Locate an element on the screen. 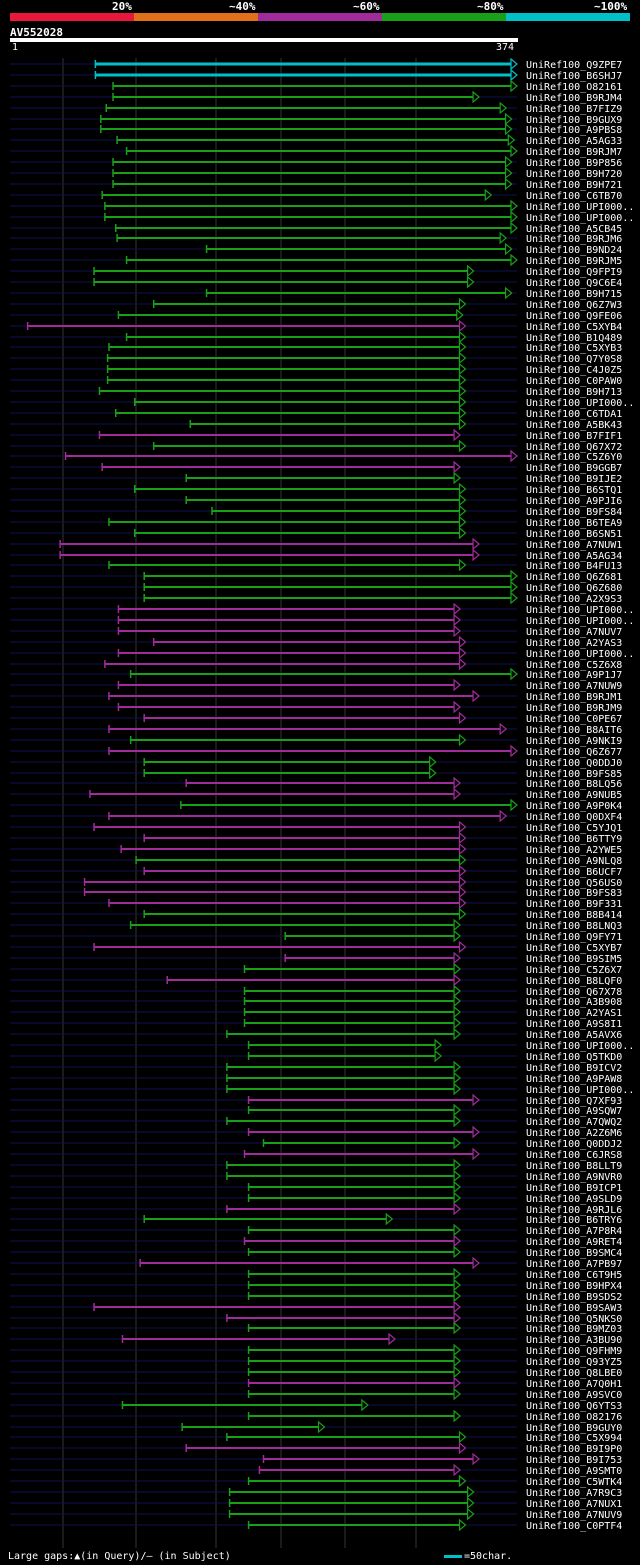 The height and width of the screenshot is (1565, 640). hit-row: UniRef100_A5BK43 is located at coordinates (316, 424).